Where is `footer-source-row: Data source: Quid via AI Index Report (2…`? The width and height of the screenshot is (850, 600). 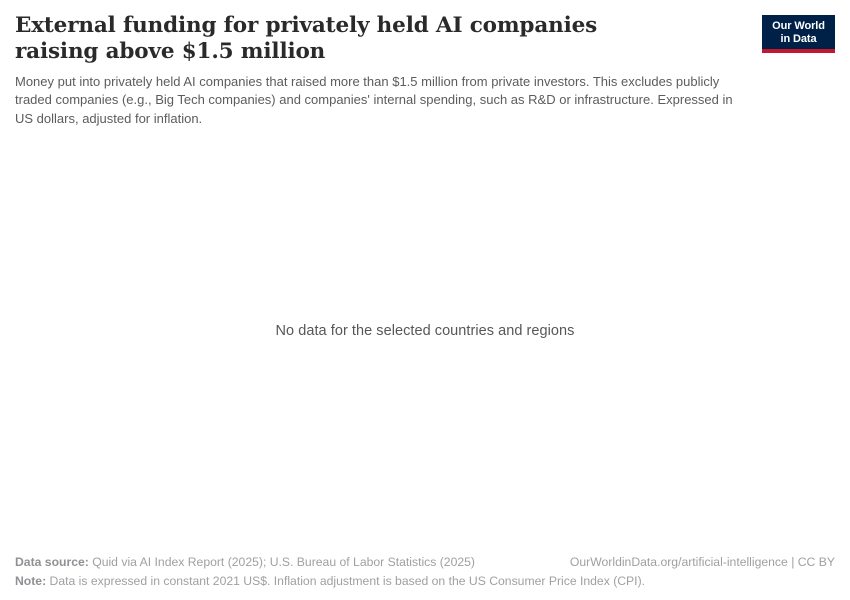
footer-source-row: Data source: Quid via AI Index Report (2… is located at coordinates (425, 562).